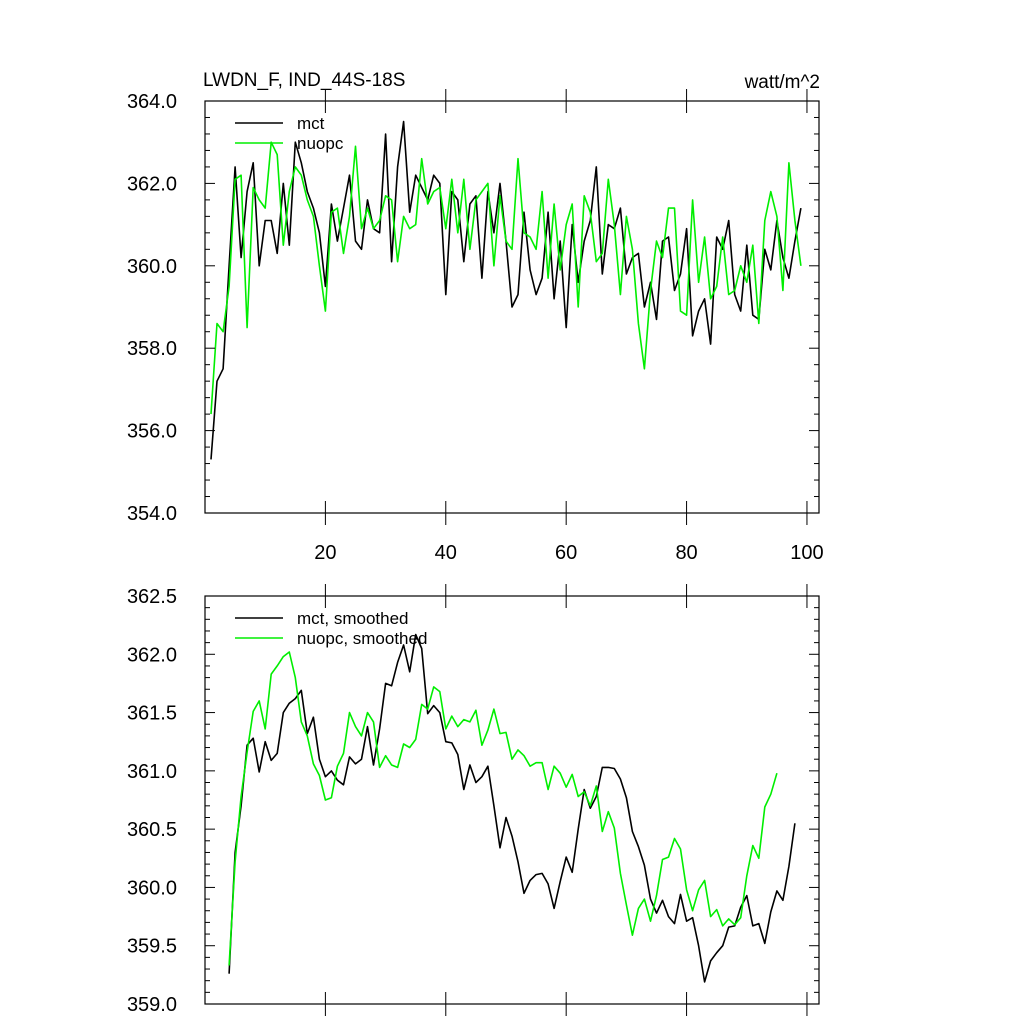  I want to click on bottom-y-tick-label: 362.0, so click(152, 655).